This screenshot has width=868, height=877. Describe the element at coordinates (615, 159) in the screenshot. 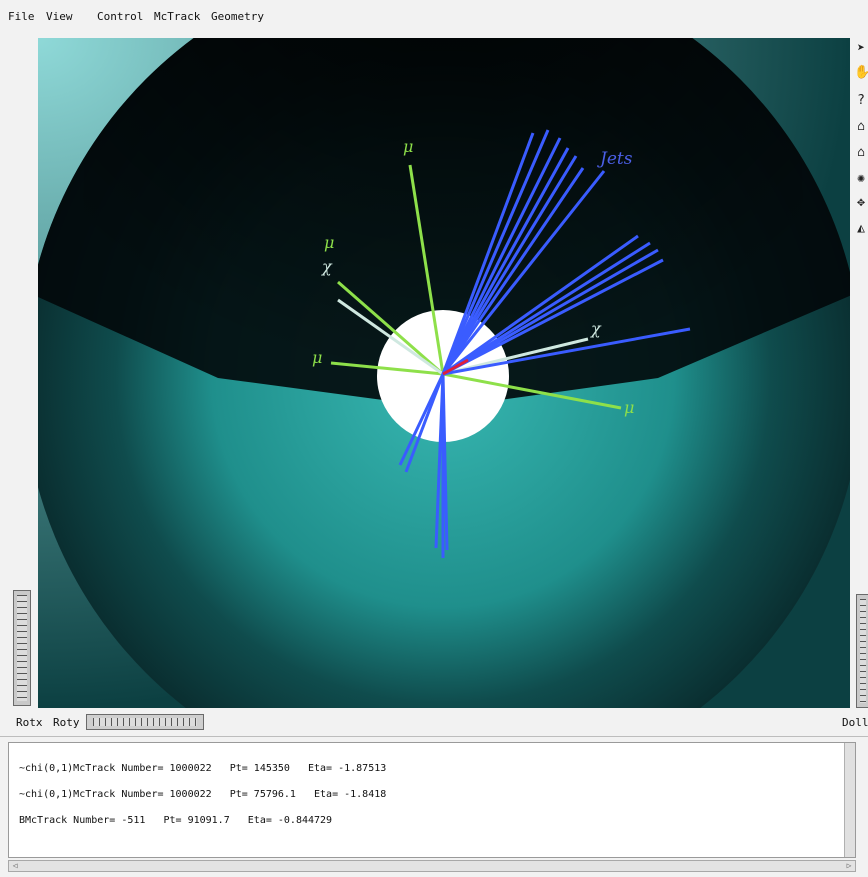

I see `jets-label: Jets` at that location.